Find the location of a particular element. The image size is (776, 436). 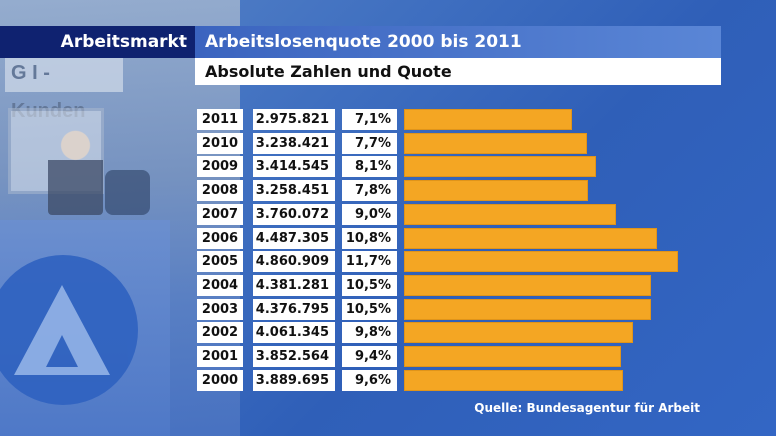

absolute-value-label: 3.760.072 is located at coordinates (294, 214).